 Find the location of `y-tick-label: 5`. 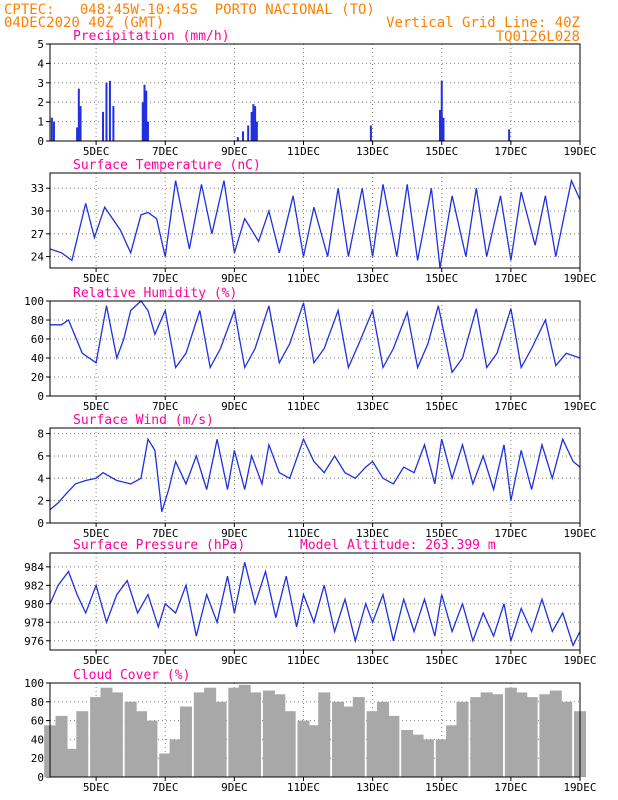

y-tick-label: 5 is located at coordinates (40, 44).